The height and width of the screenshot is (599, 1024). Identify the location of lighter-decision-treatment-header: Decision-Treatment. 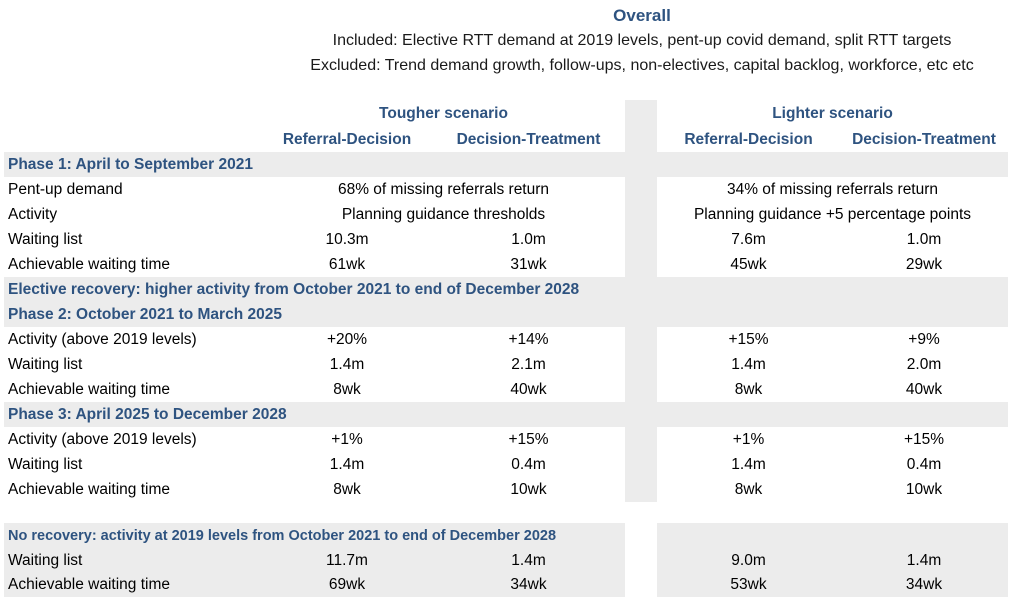
(924, 139).